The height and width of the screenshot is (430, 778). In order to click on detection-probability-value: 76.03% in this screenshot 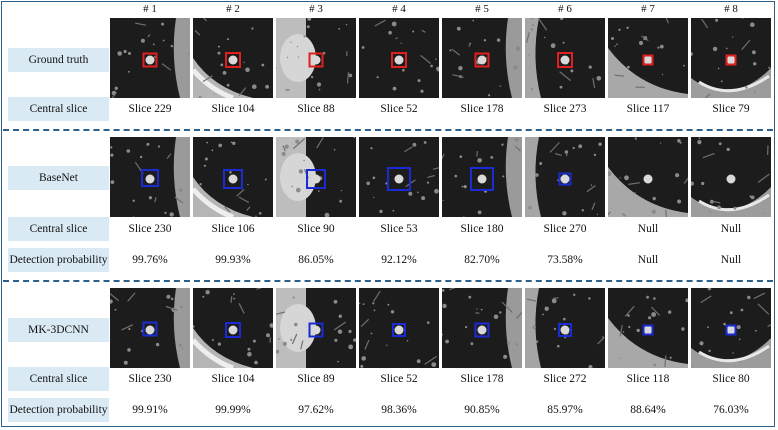, I will do `click(731, 410)`.